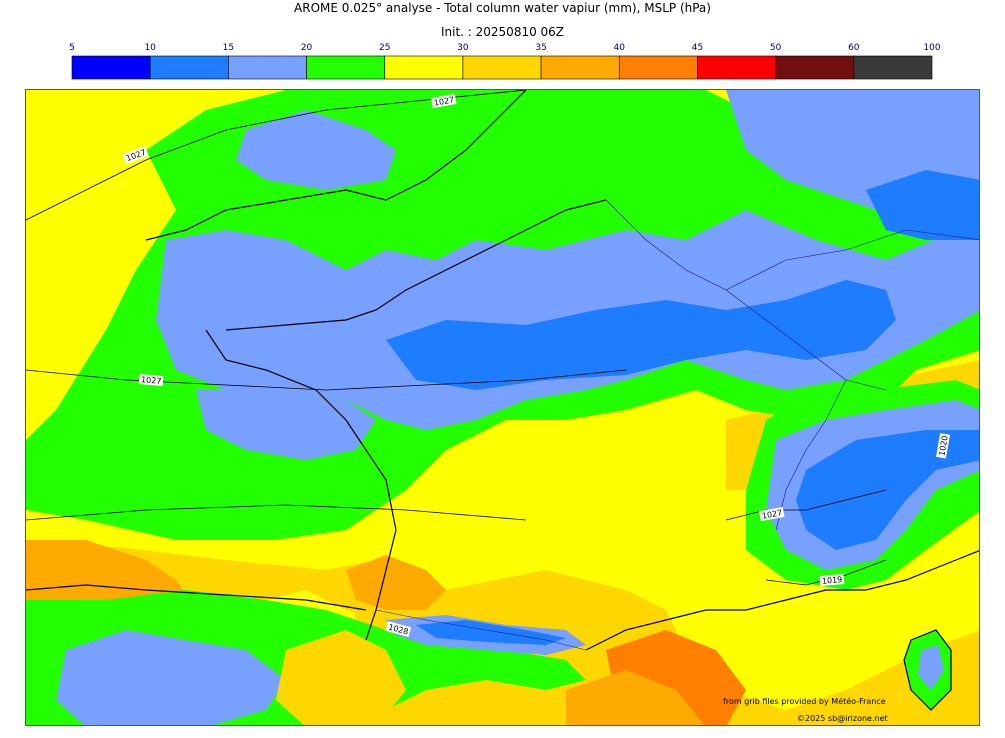 Image resolution: width=1005 pixels, height=738 pixels. What do you see at coordinates (171, 677) in the screenshot?
I see `tcwv-field-lightblue-iberia` at bounding box center [171, 677].